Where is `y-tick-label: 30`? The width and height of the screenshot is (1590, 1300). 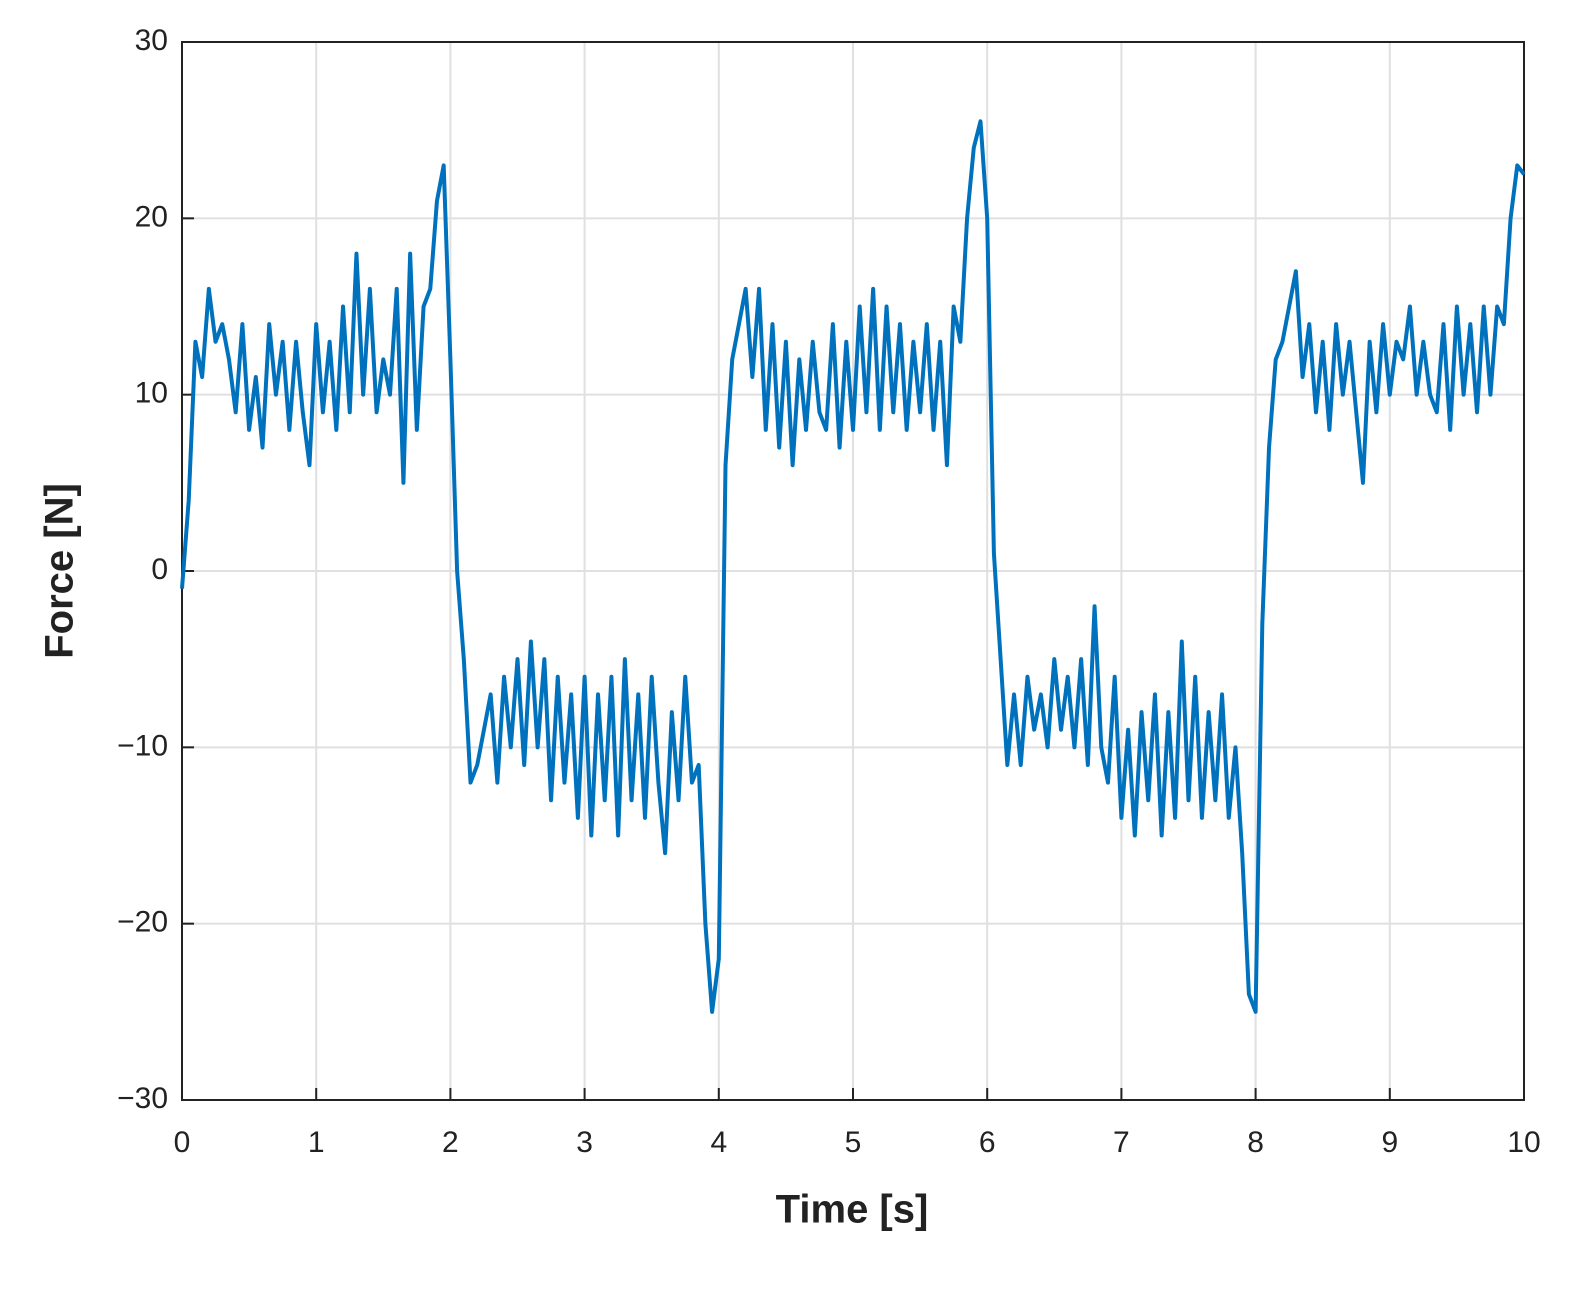 y-tick-label: 30 is located at coordinates (151, 40).